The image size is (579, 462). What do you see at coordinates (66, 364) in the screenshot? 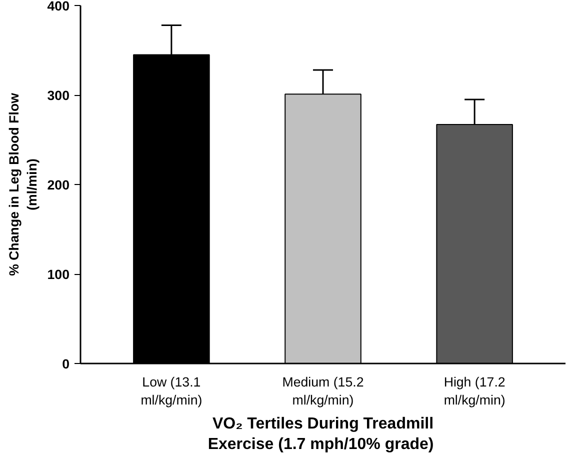
I see `y-tick-label: 0` at bounding box center [66, 364].